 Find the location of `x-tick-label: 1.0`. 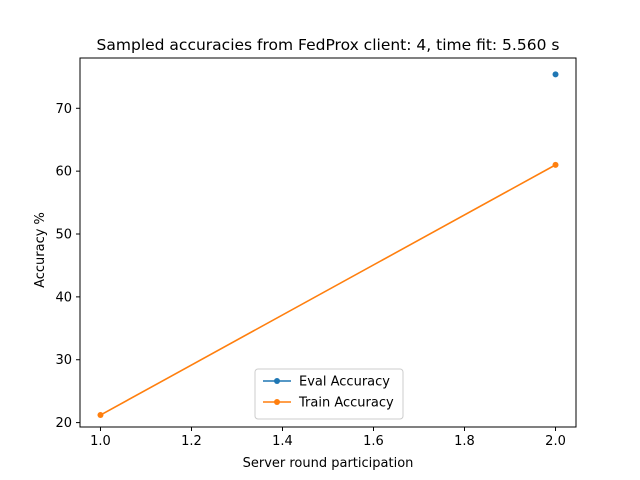

x-tick-label: 1.0 is located at coordinates (100, 441).